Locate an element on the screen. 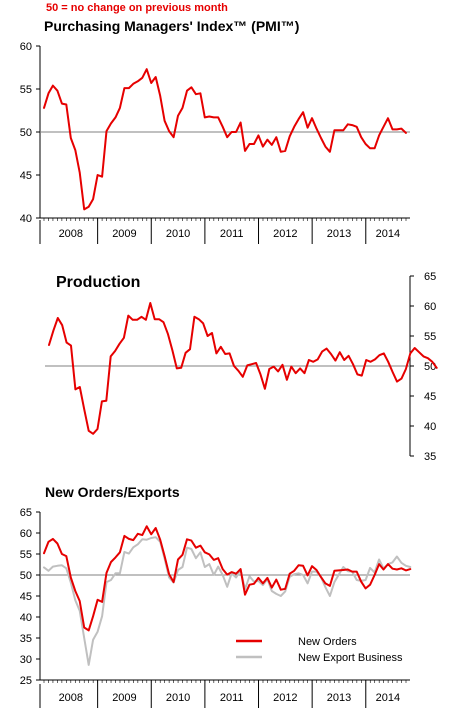 The height and width of the screenshot is (724, 450). y-tick-label: 30 is located at coordinates (26, 660).